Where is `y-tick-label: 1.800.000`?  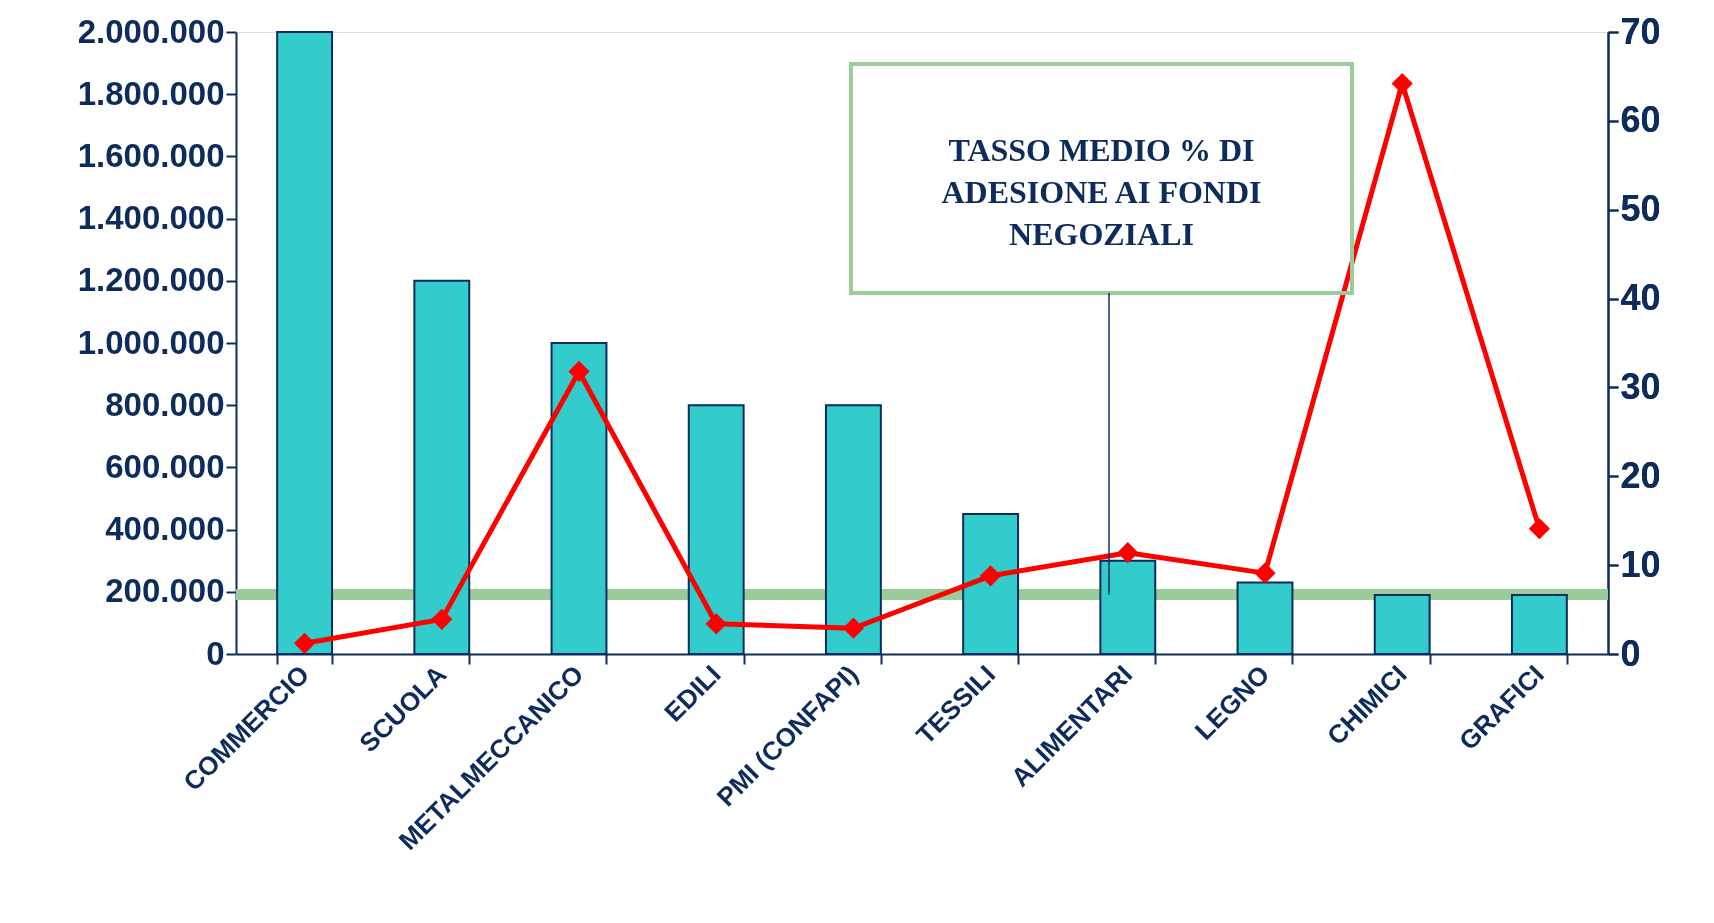 y-tick-label: 1.800.000 is located at coordinates (151, 93).